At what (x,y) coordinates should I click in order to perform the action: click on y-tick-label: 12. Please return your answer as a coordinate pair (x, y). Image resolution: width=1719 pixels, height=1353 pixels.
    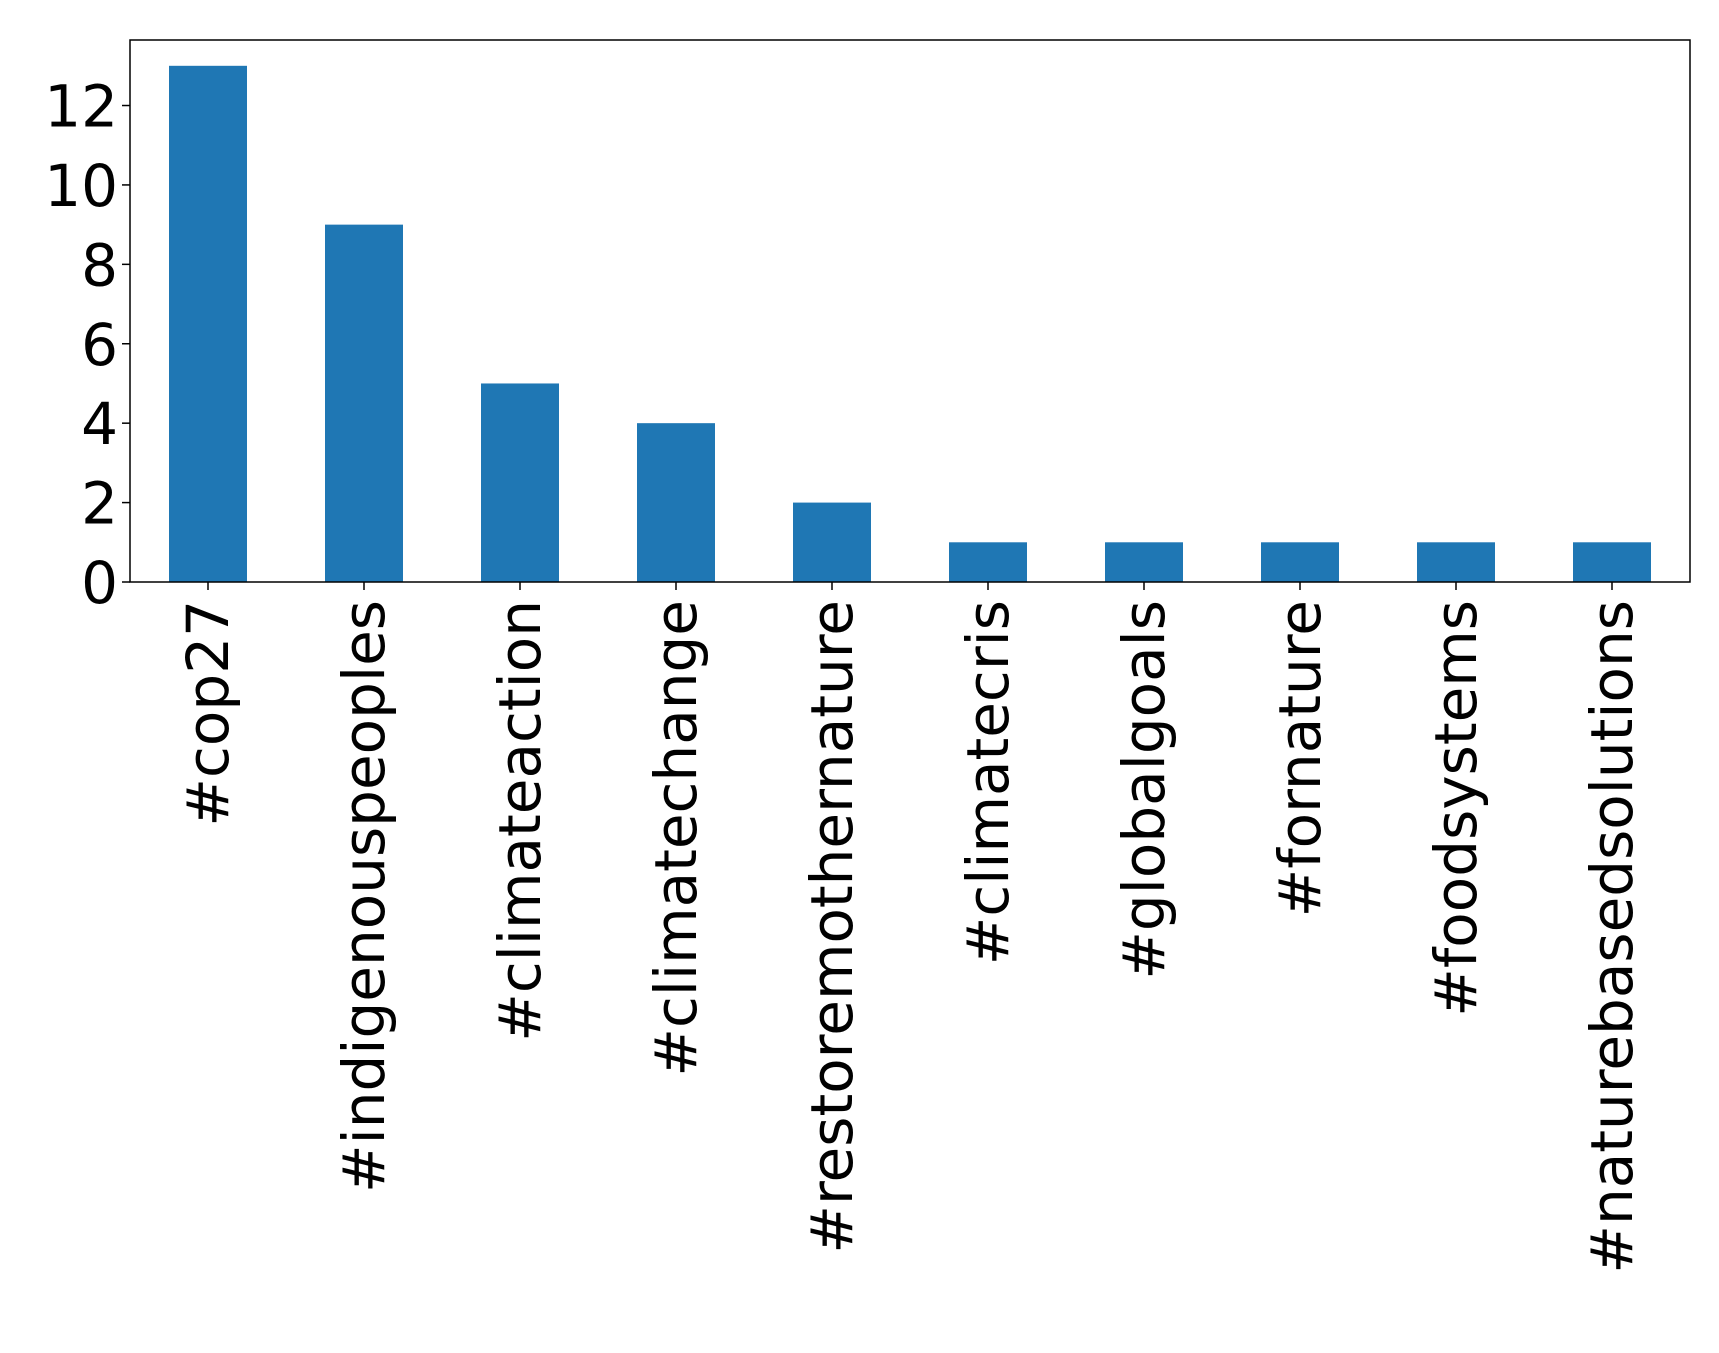
    Looking at the image, I should click on (81, 107).